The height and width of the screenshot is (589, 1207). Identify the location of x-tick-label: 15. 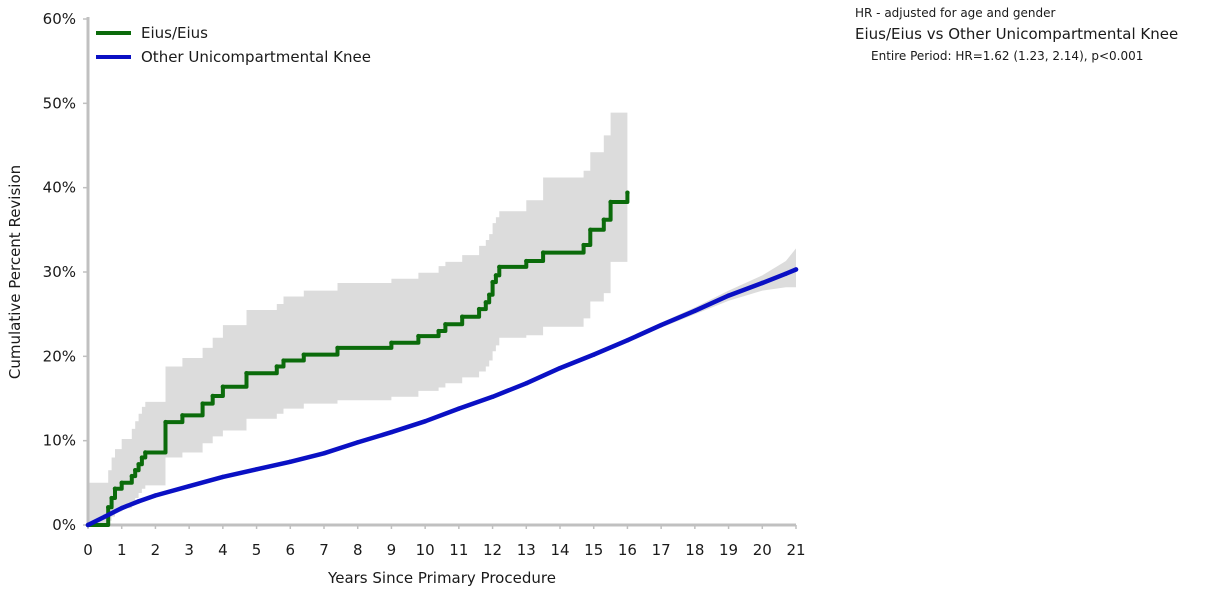
(593, 550).